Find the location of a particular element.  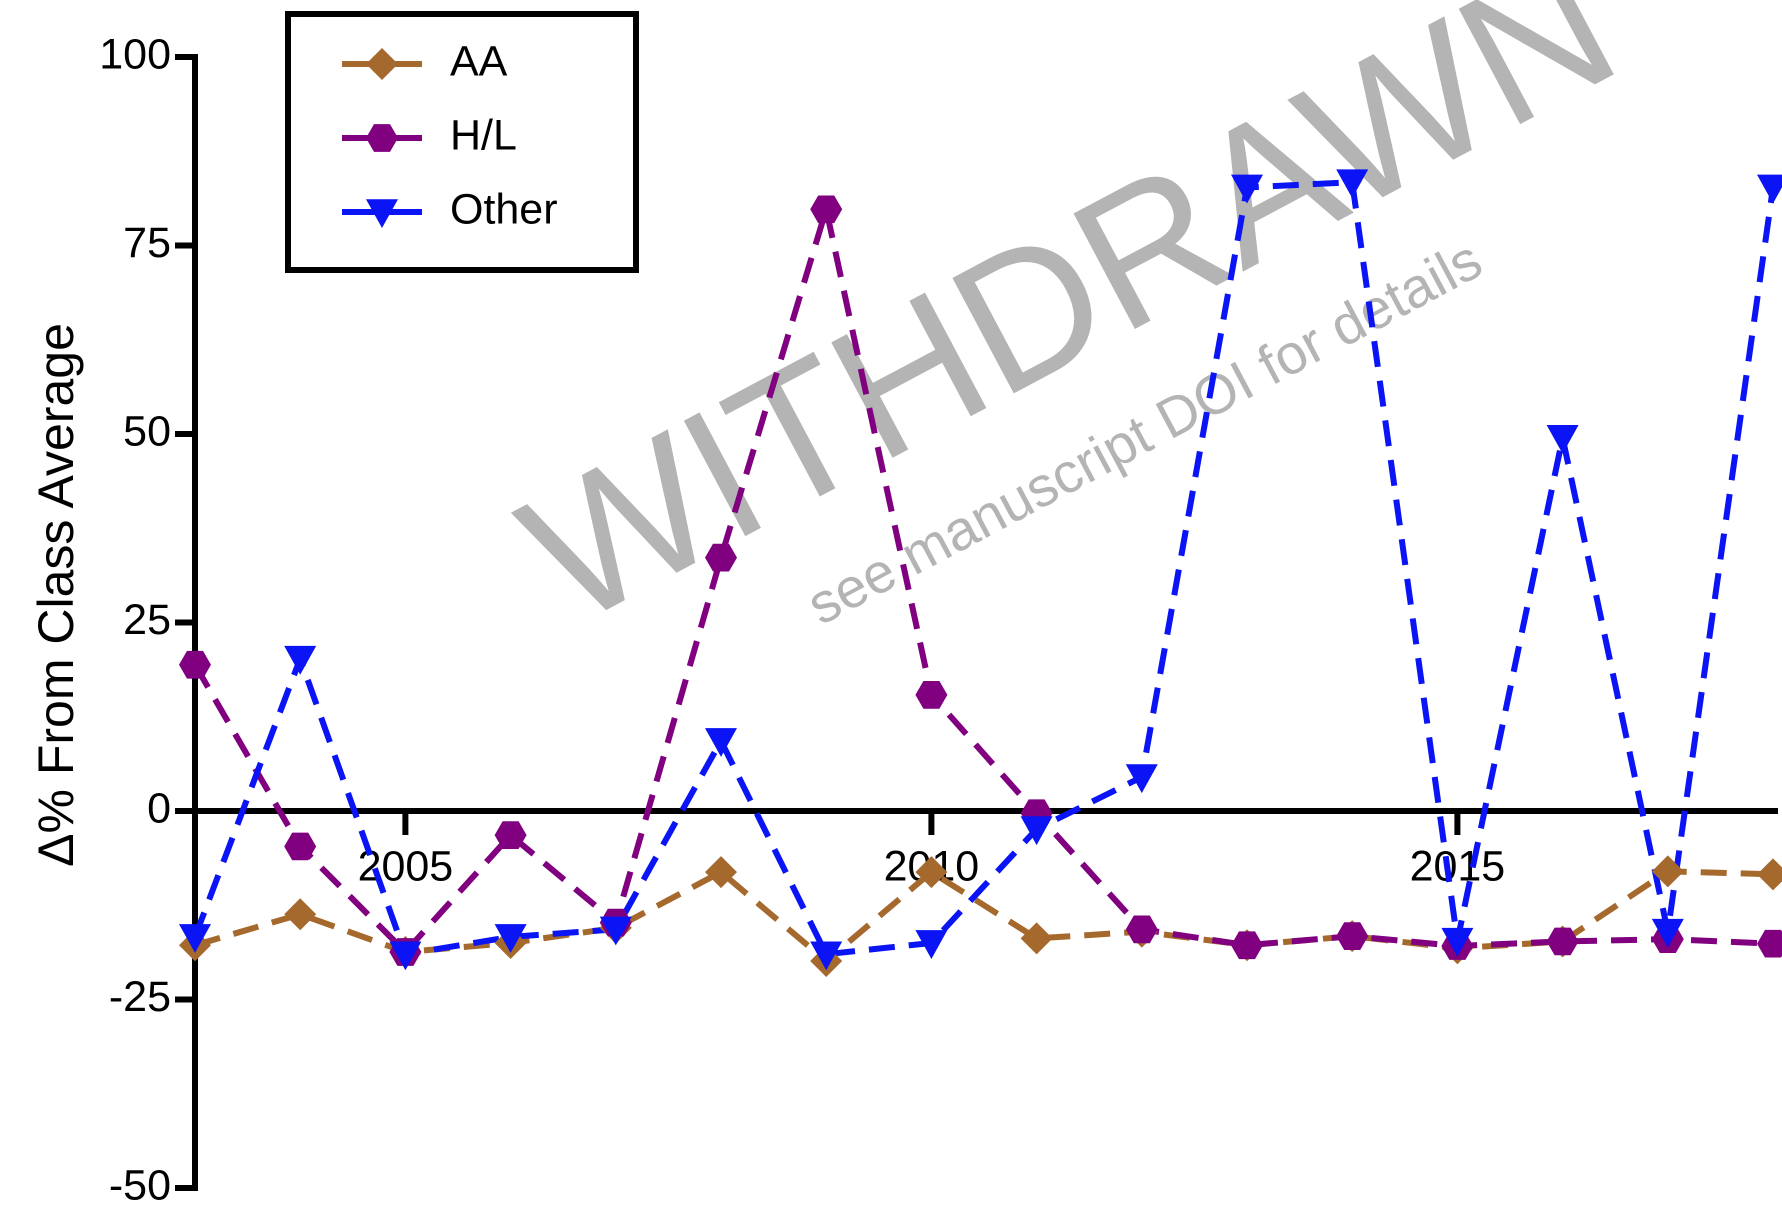

legend-label: H/L is located at coordinates (483, 135).